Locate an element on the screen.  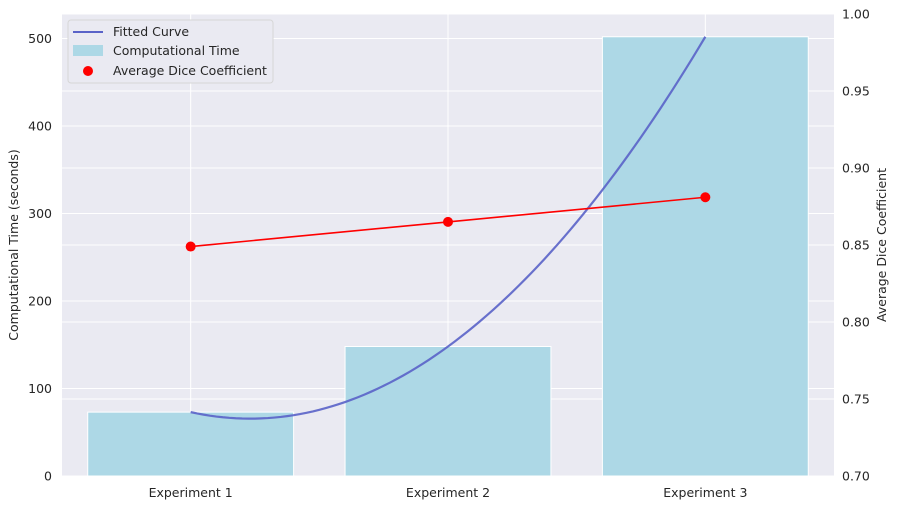
x-tick-label-2: Experiment 2 is located at coordinates (448, 492).